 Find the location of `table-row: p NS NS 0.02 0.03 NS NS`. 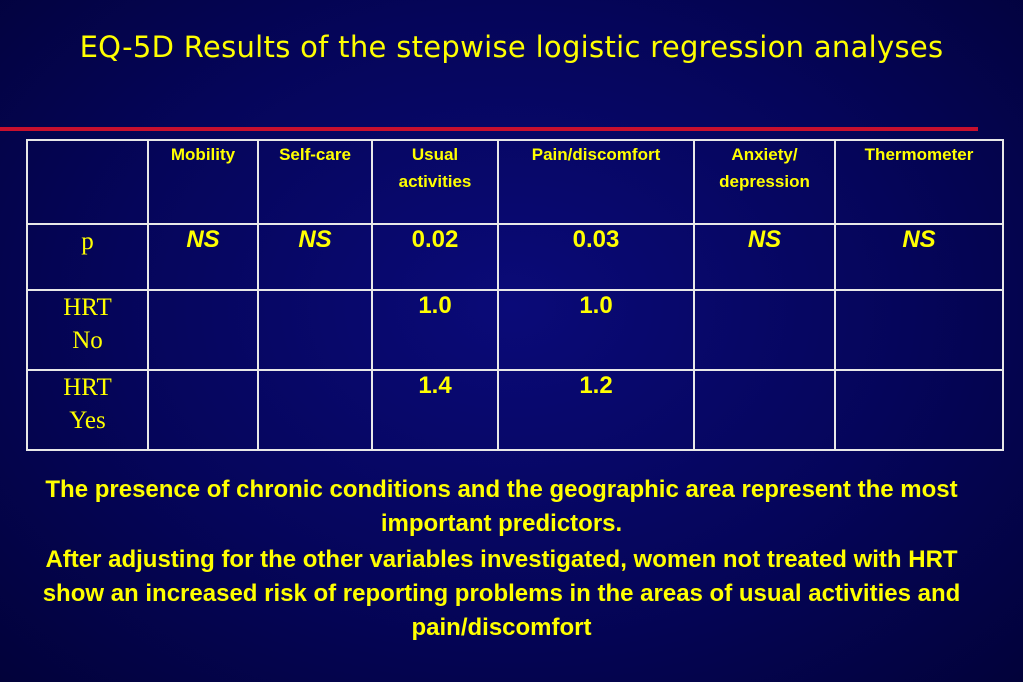

table-row: p NS NS 0.02 0.03 NS NS is located at coordinates (515, 257).